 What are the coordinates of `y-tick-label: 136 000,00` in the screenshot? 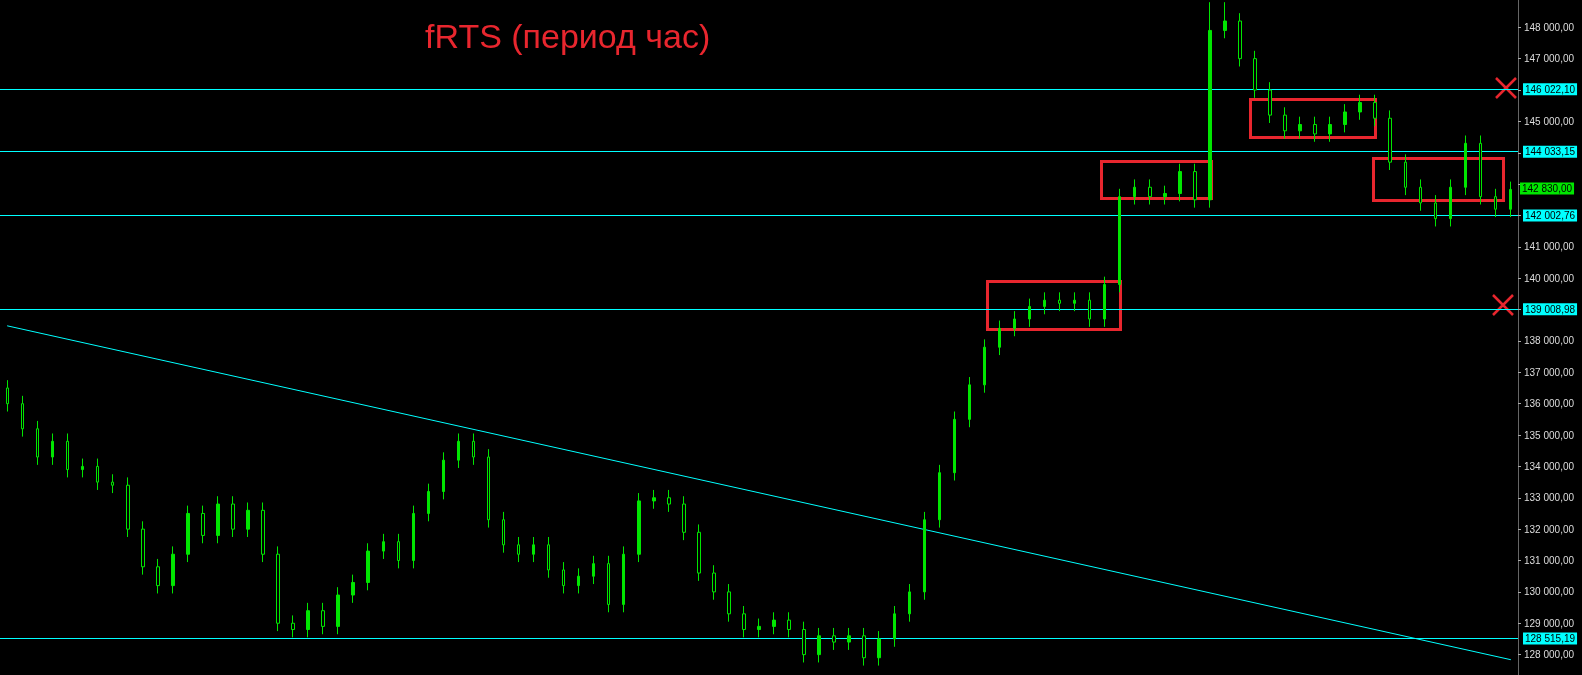 It's located at (1549, 404).